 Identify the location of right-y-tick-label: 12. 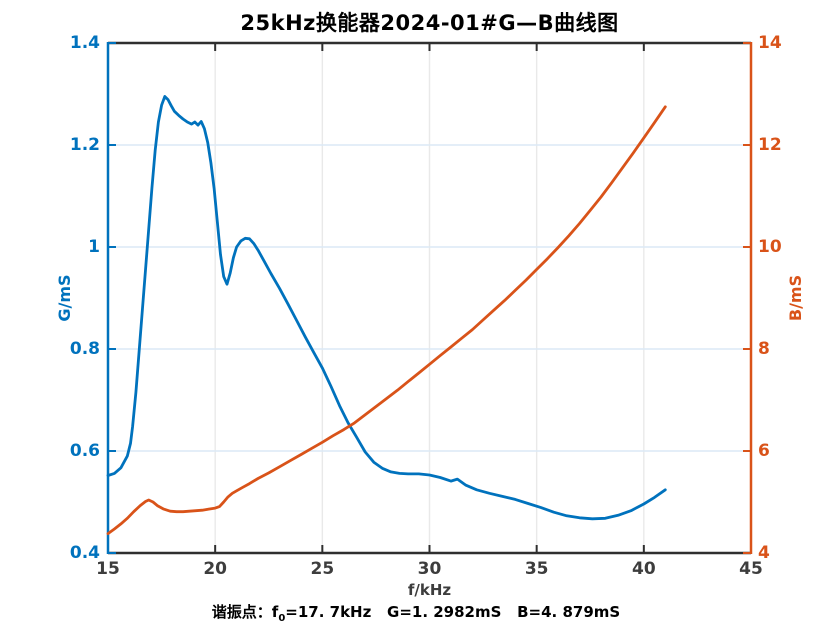
(770, 145).